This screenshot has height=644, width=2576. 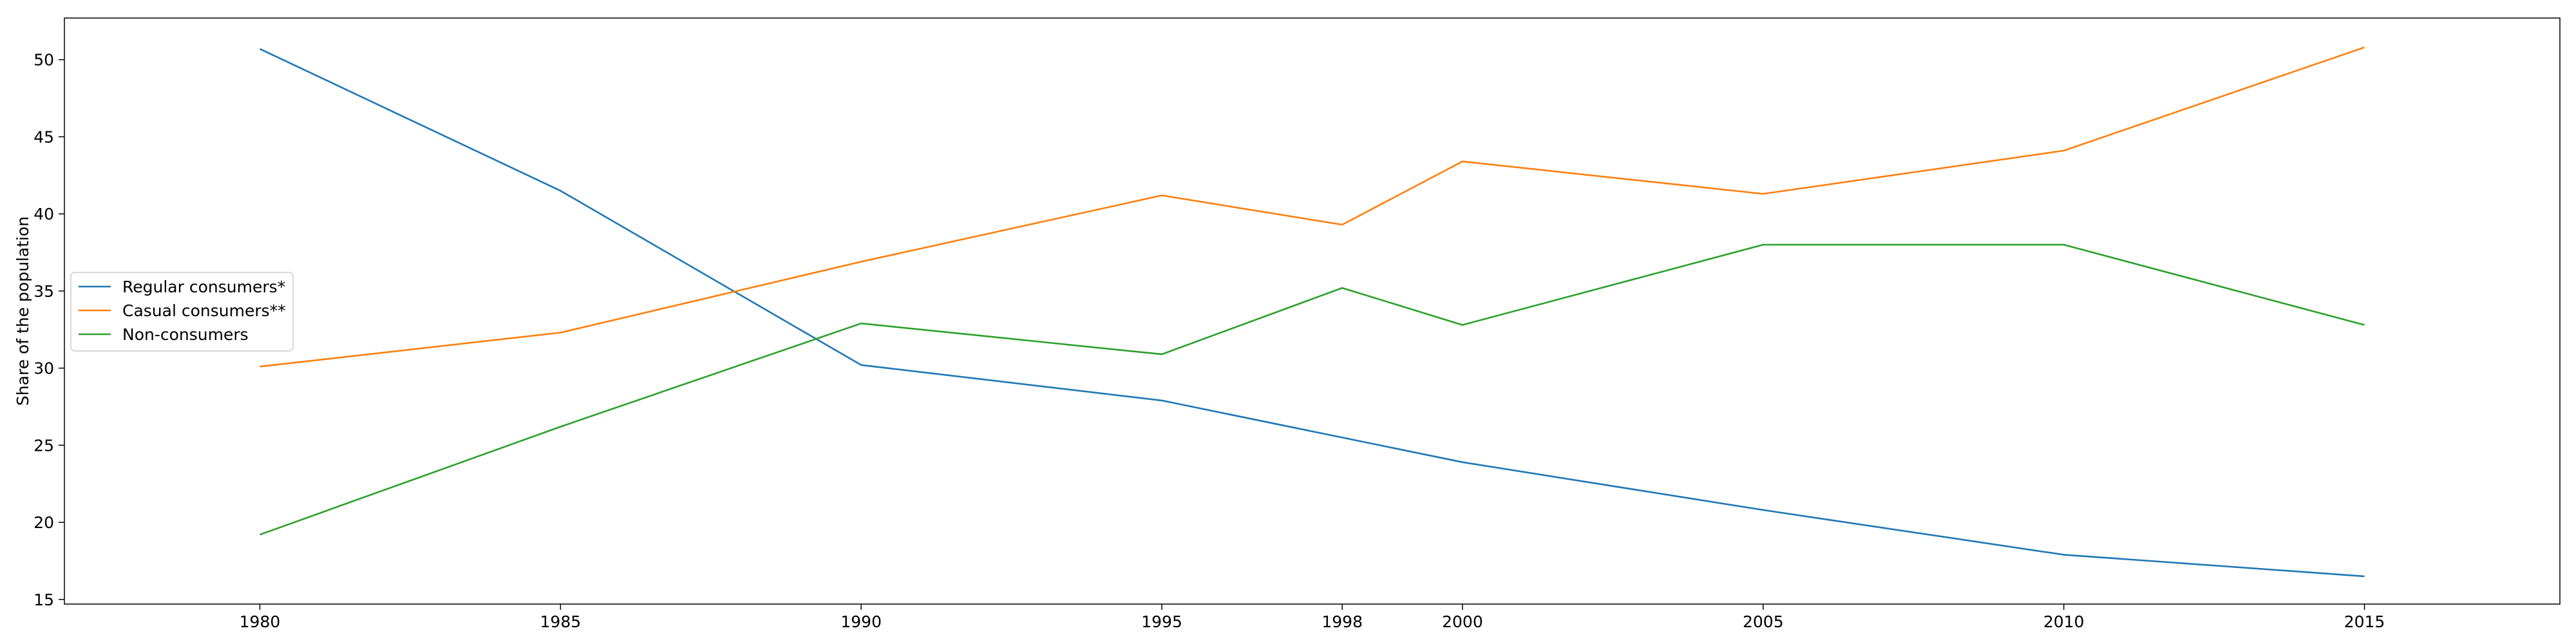 I want to click on x-tick-label: 2000, so click(x=1463, y=621).